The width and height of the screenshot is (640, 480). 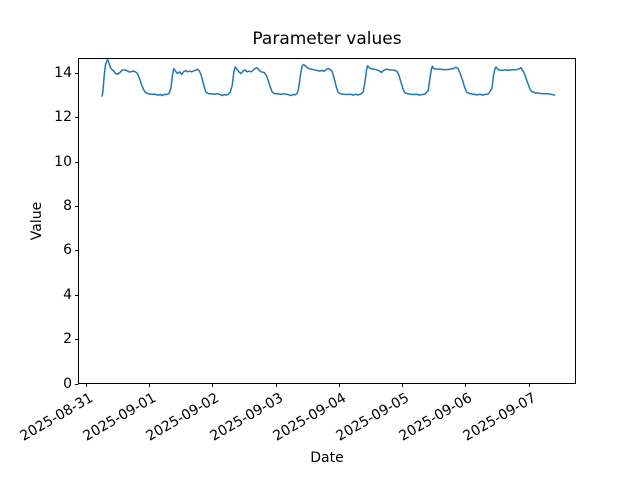 What do you see at coordinates (327, 458) in the screenshot?
I see `x-axis-label: Date` at bounding box center [327, 458].